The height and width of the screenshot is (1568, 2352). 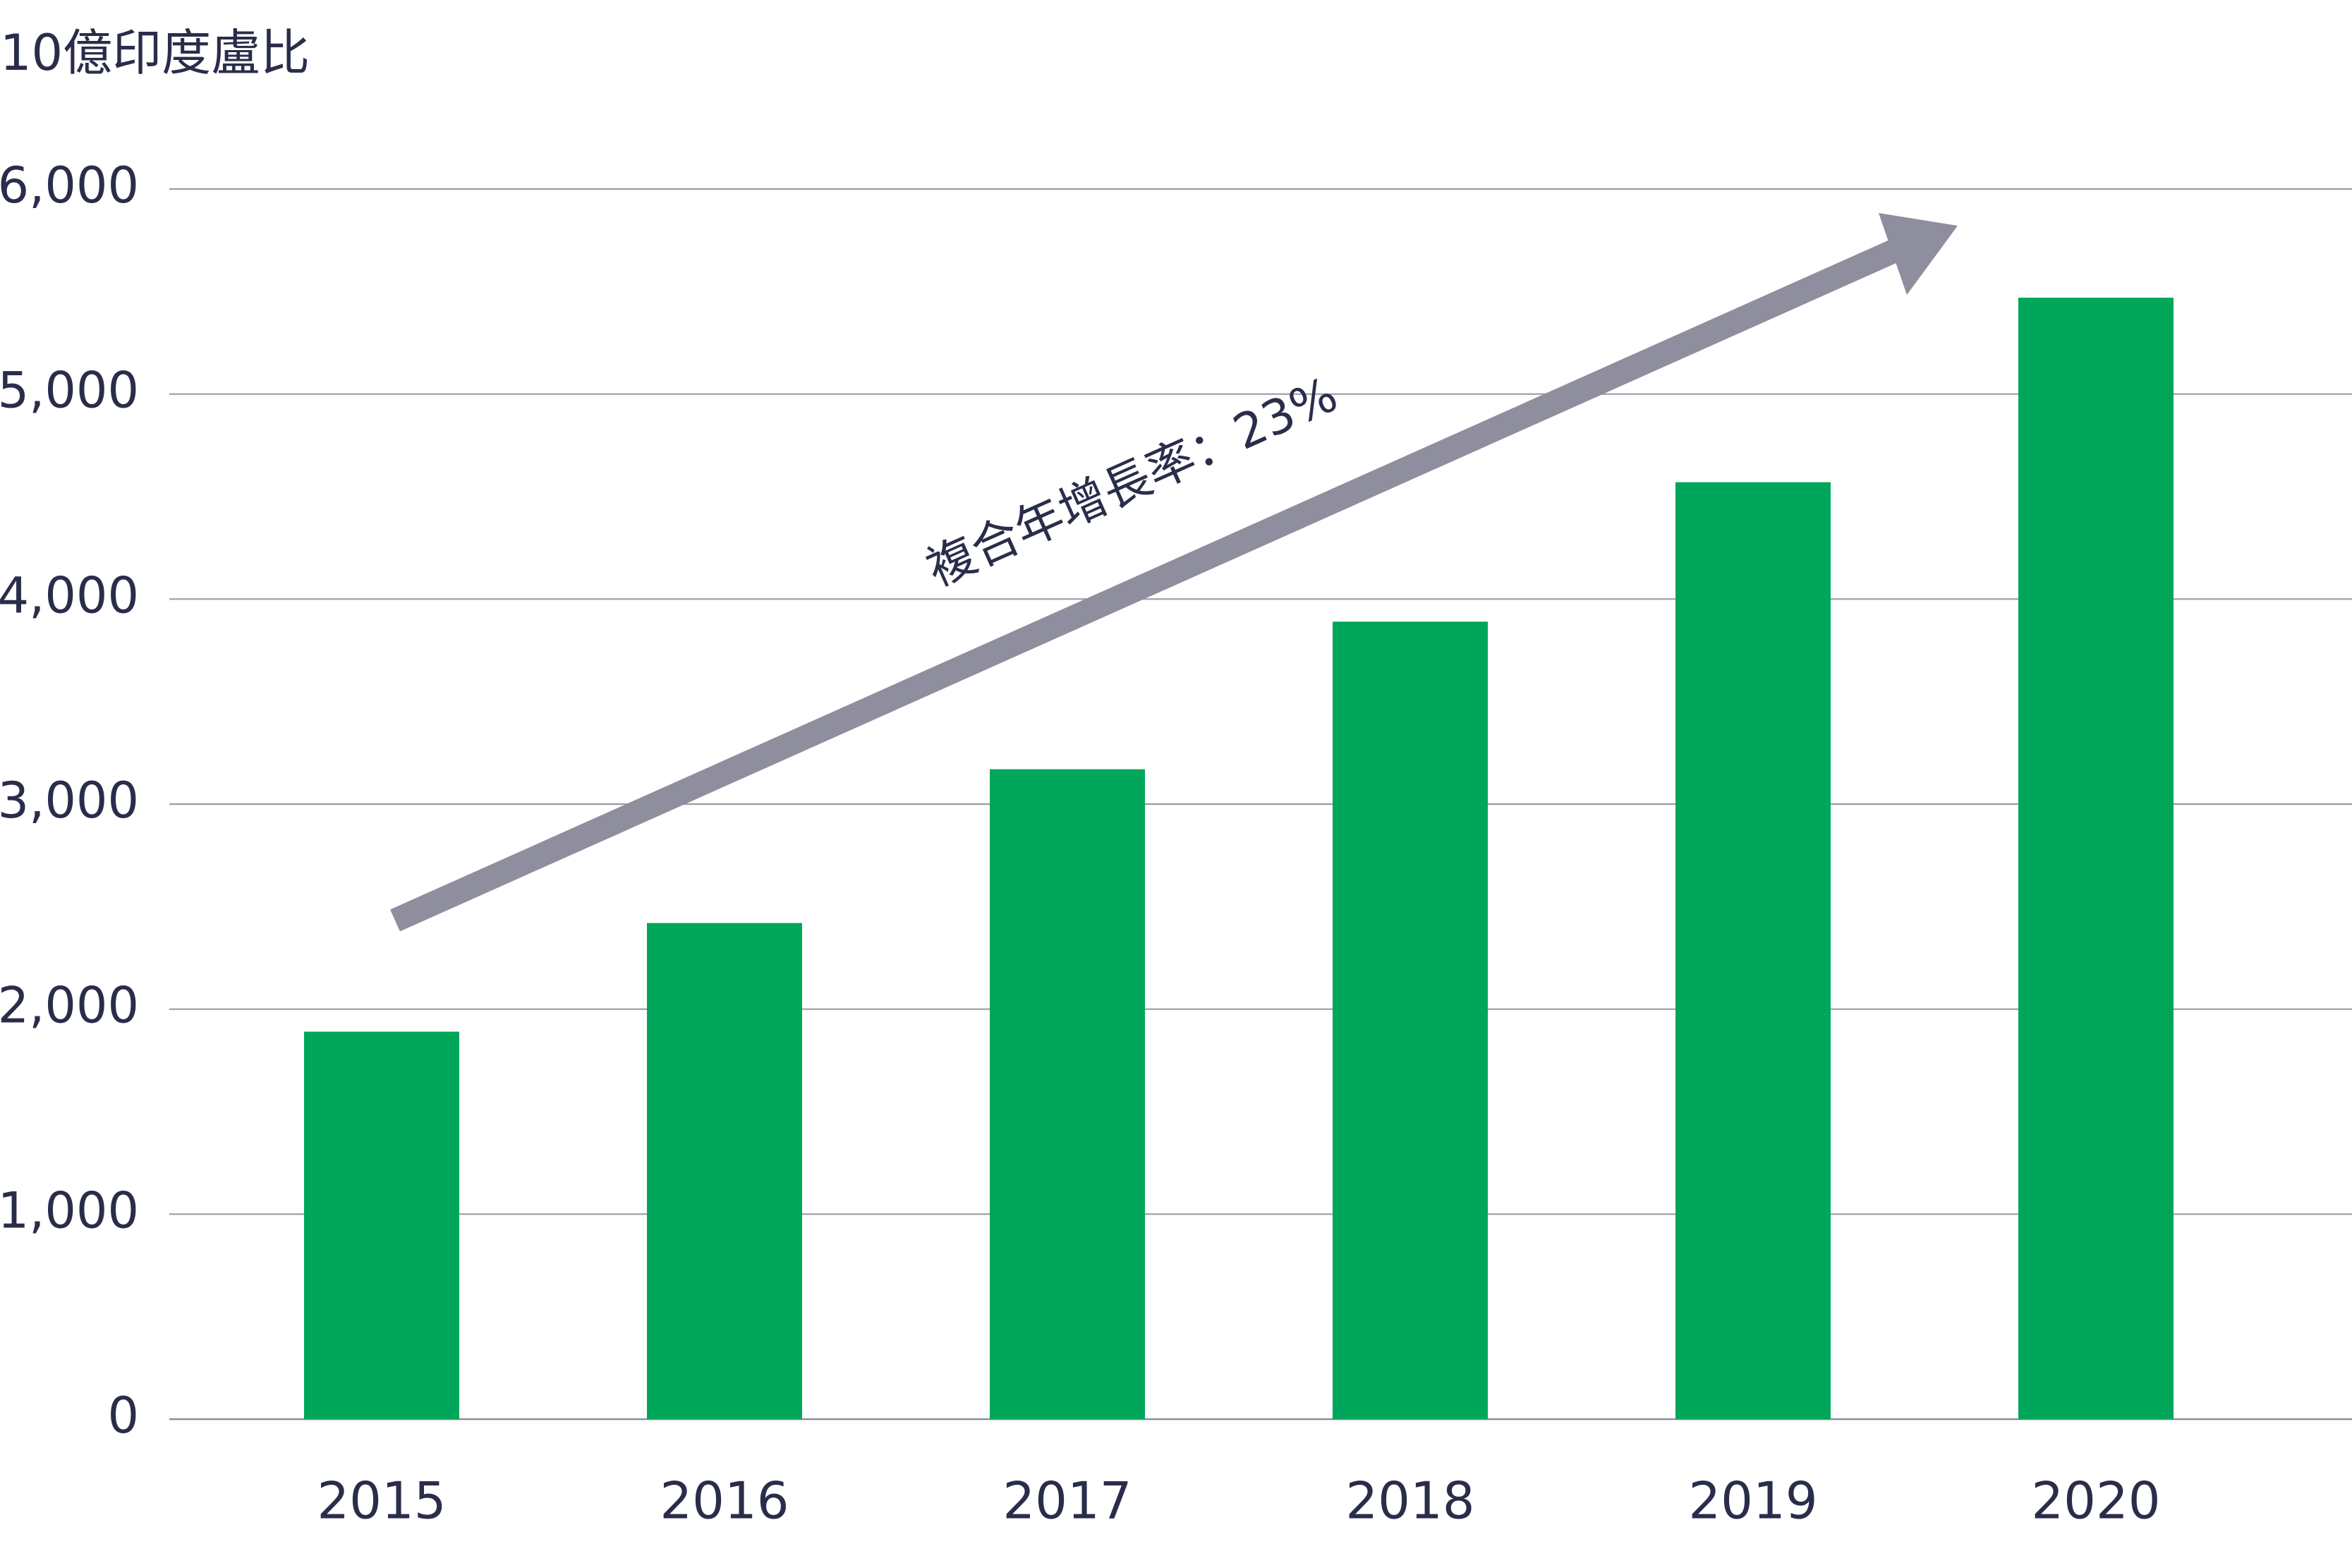 What do you see at coordinates (1409, 1501) in the screenshot?
I see `x-tick-label-2018: 2018` at bounding box center [1409, 1501].